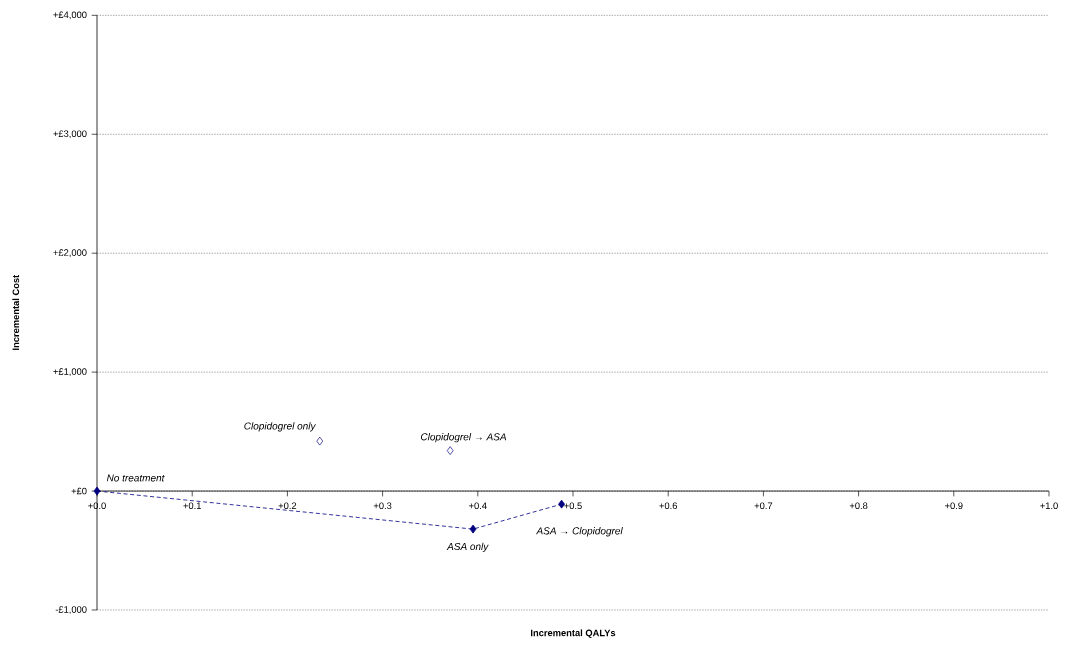 Image resolution: width=1083 pixels, height=646 pixels. I want to click on y-tick-label: +£4,000, so click(70, 15).